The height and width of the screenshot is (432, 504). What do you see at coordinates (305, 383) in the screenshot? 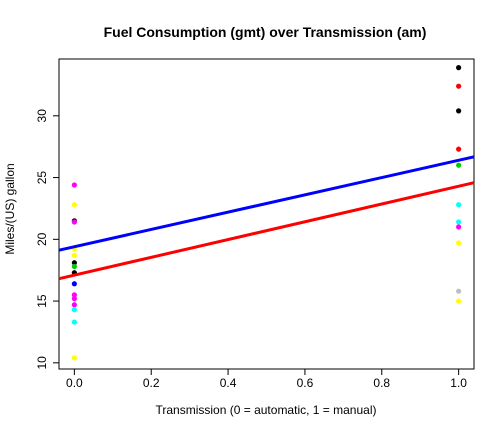
I see `x-tick-label: 0.6` at bounding box center [305, 383].